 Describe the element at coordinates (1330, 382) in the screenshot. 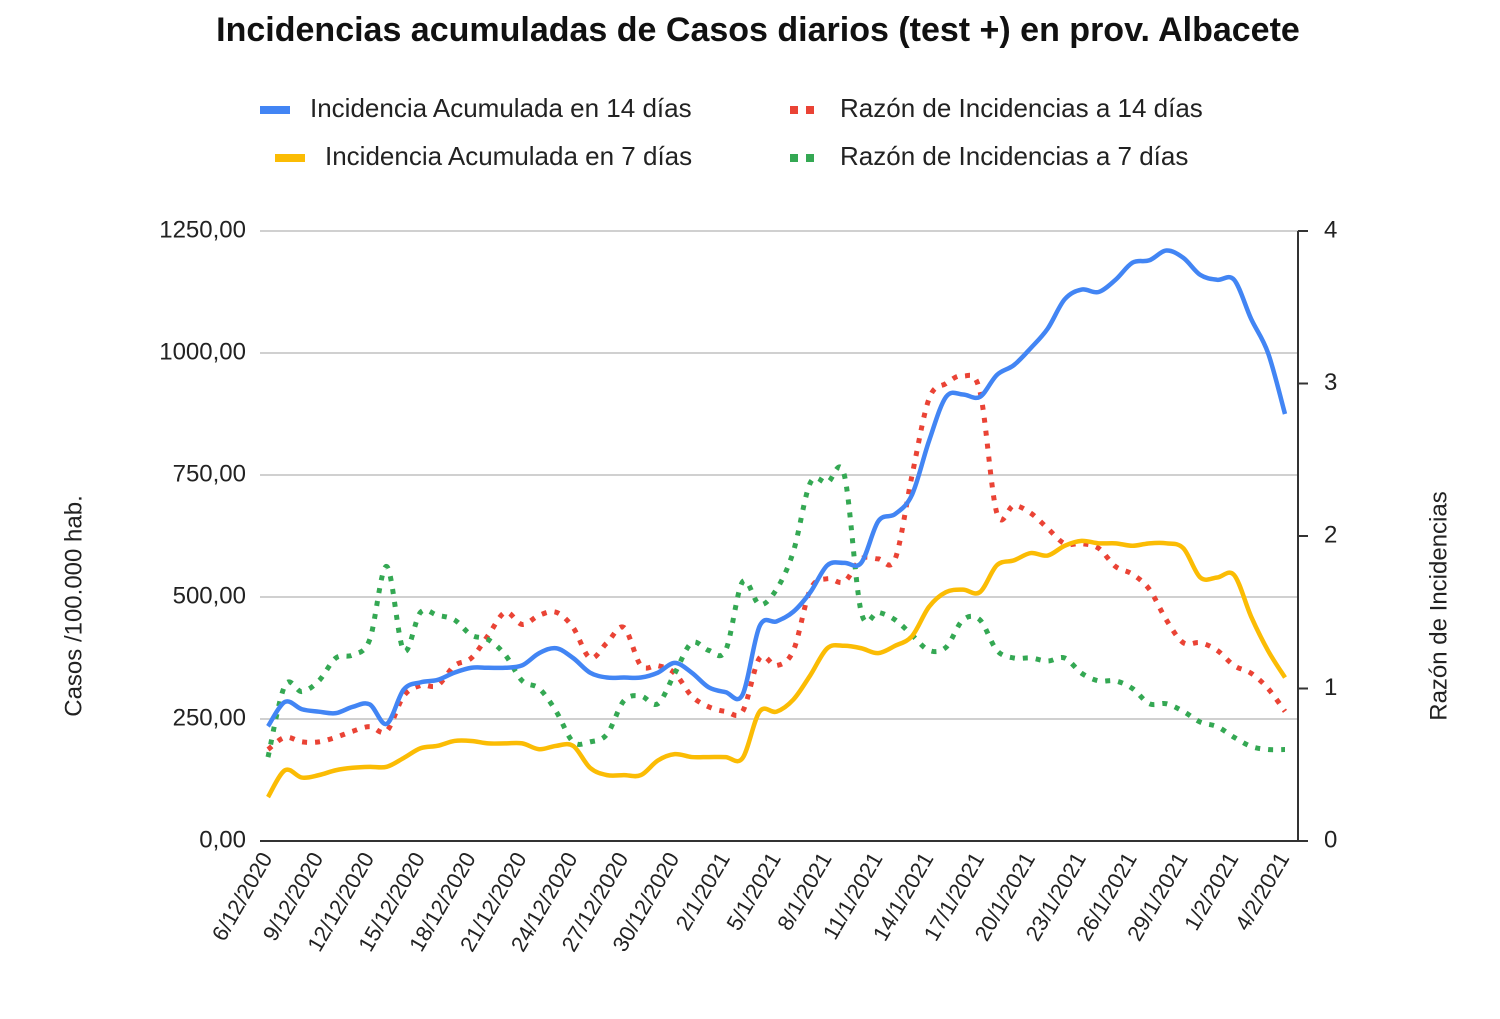

I see `y2-tick-label: 3` at that location.